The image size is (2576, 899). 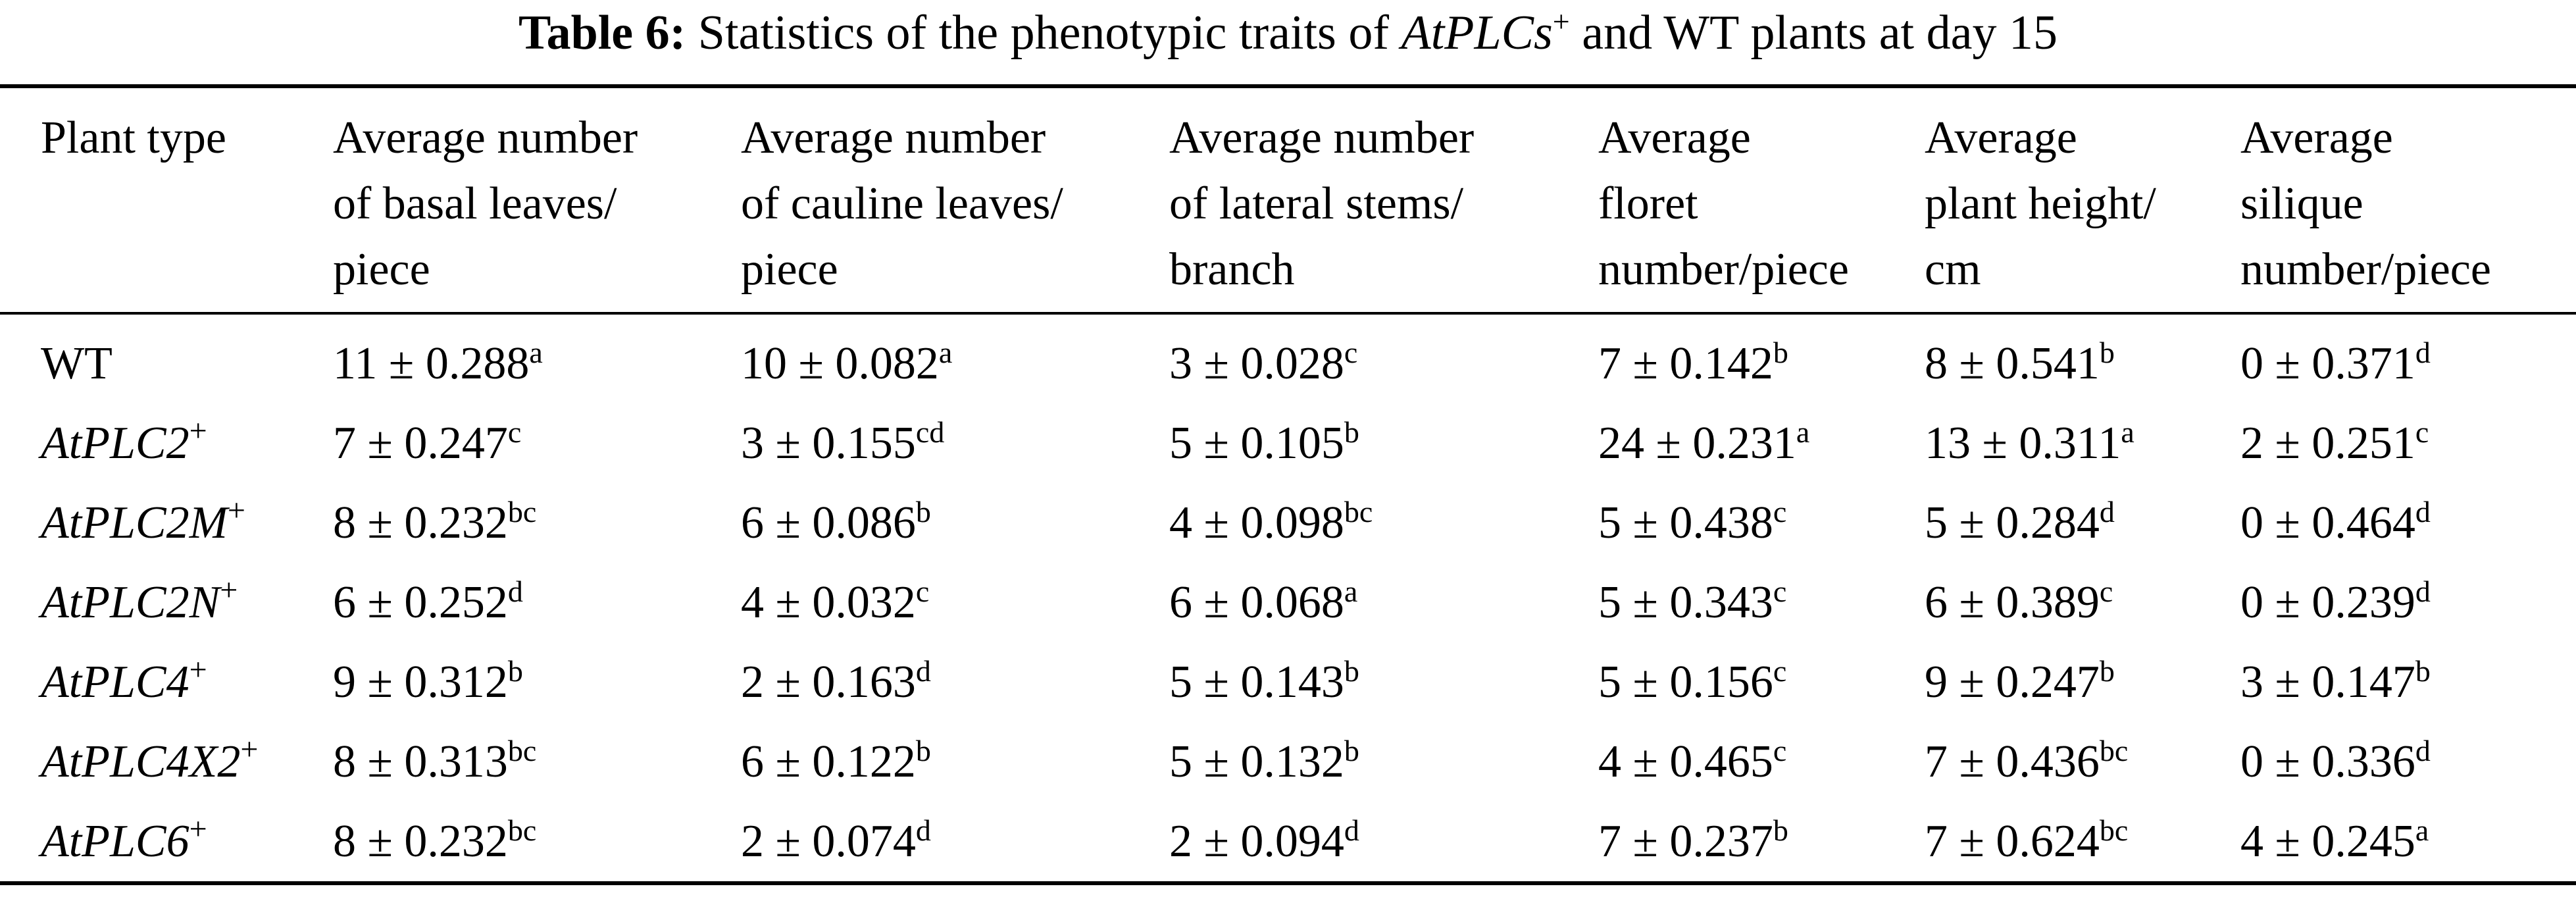 I want to click on mean-se-value: 0 ± 0.464, so click(x=2327, y=522).